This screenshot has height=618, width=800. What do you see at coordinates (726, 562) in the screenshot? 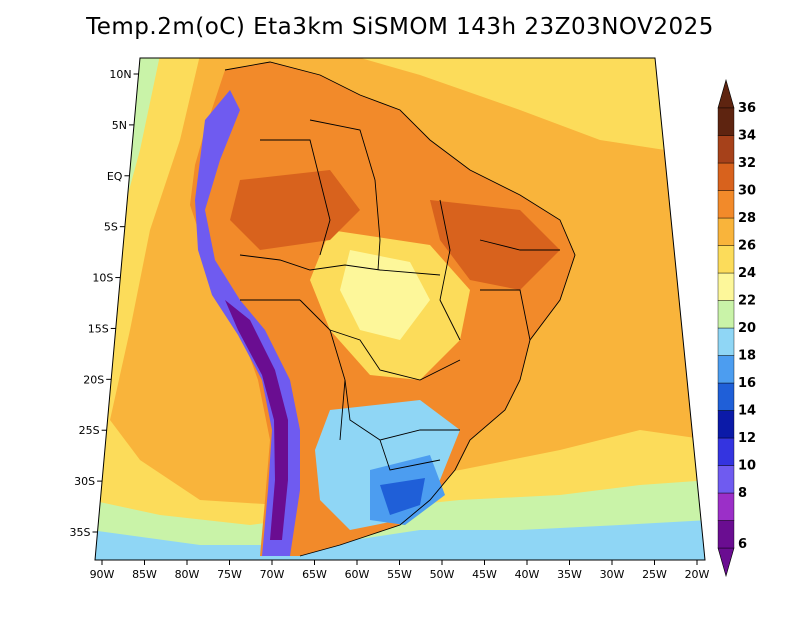
I see `colorbar-min-arrow` at bounding box center [726, 562].